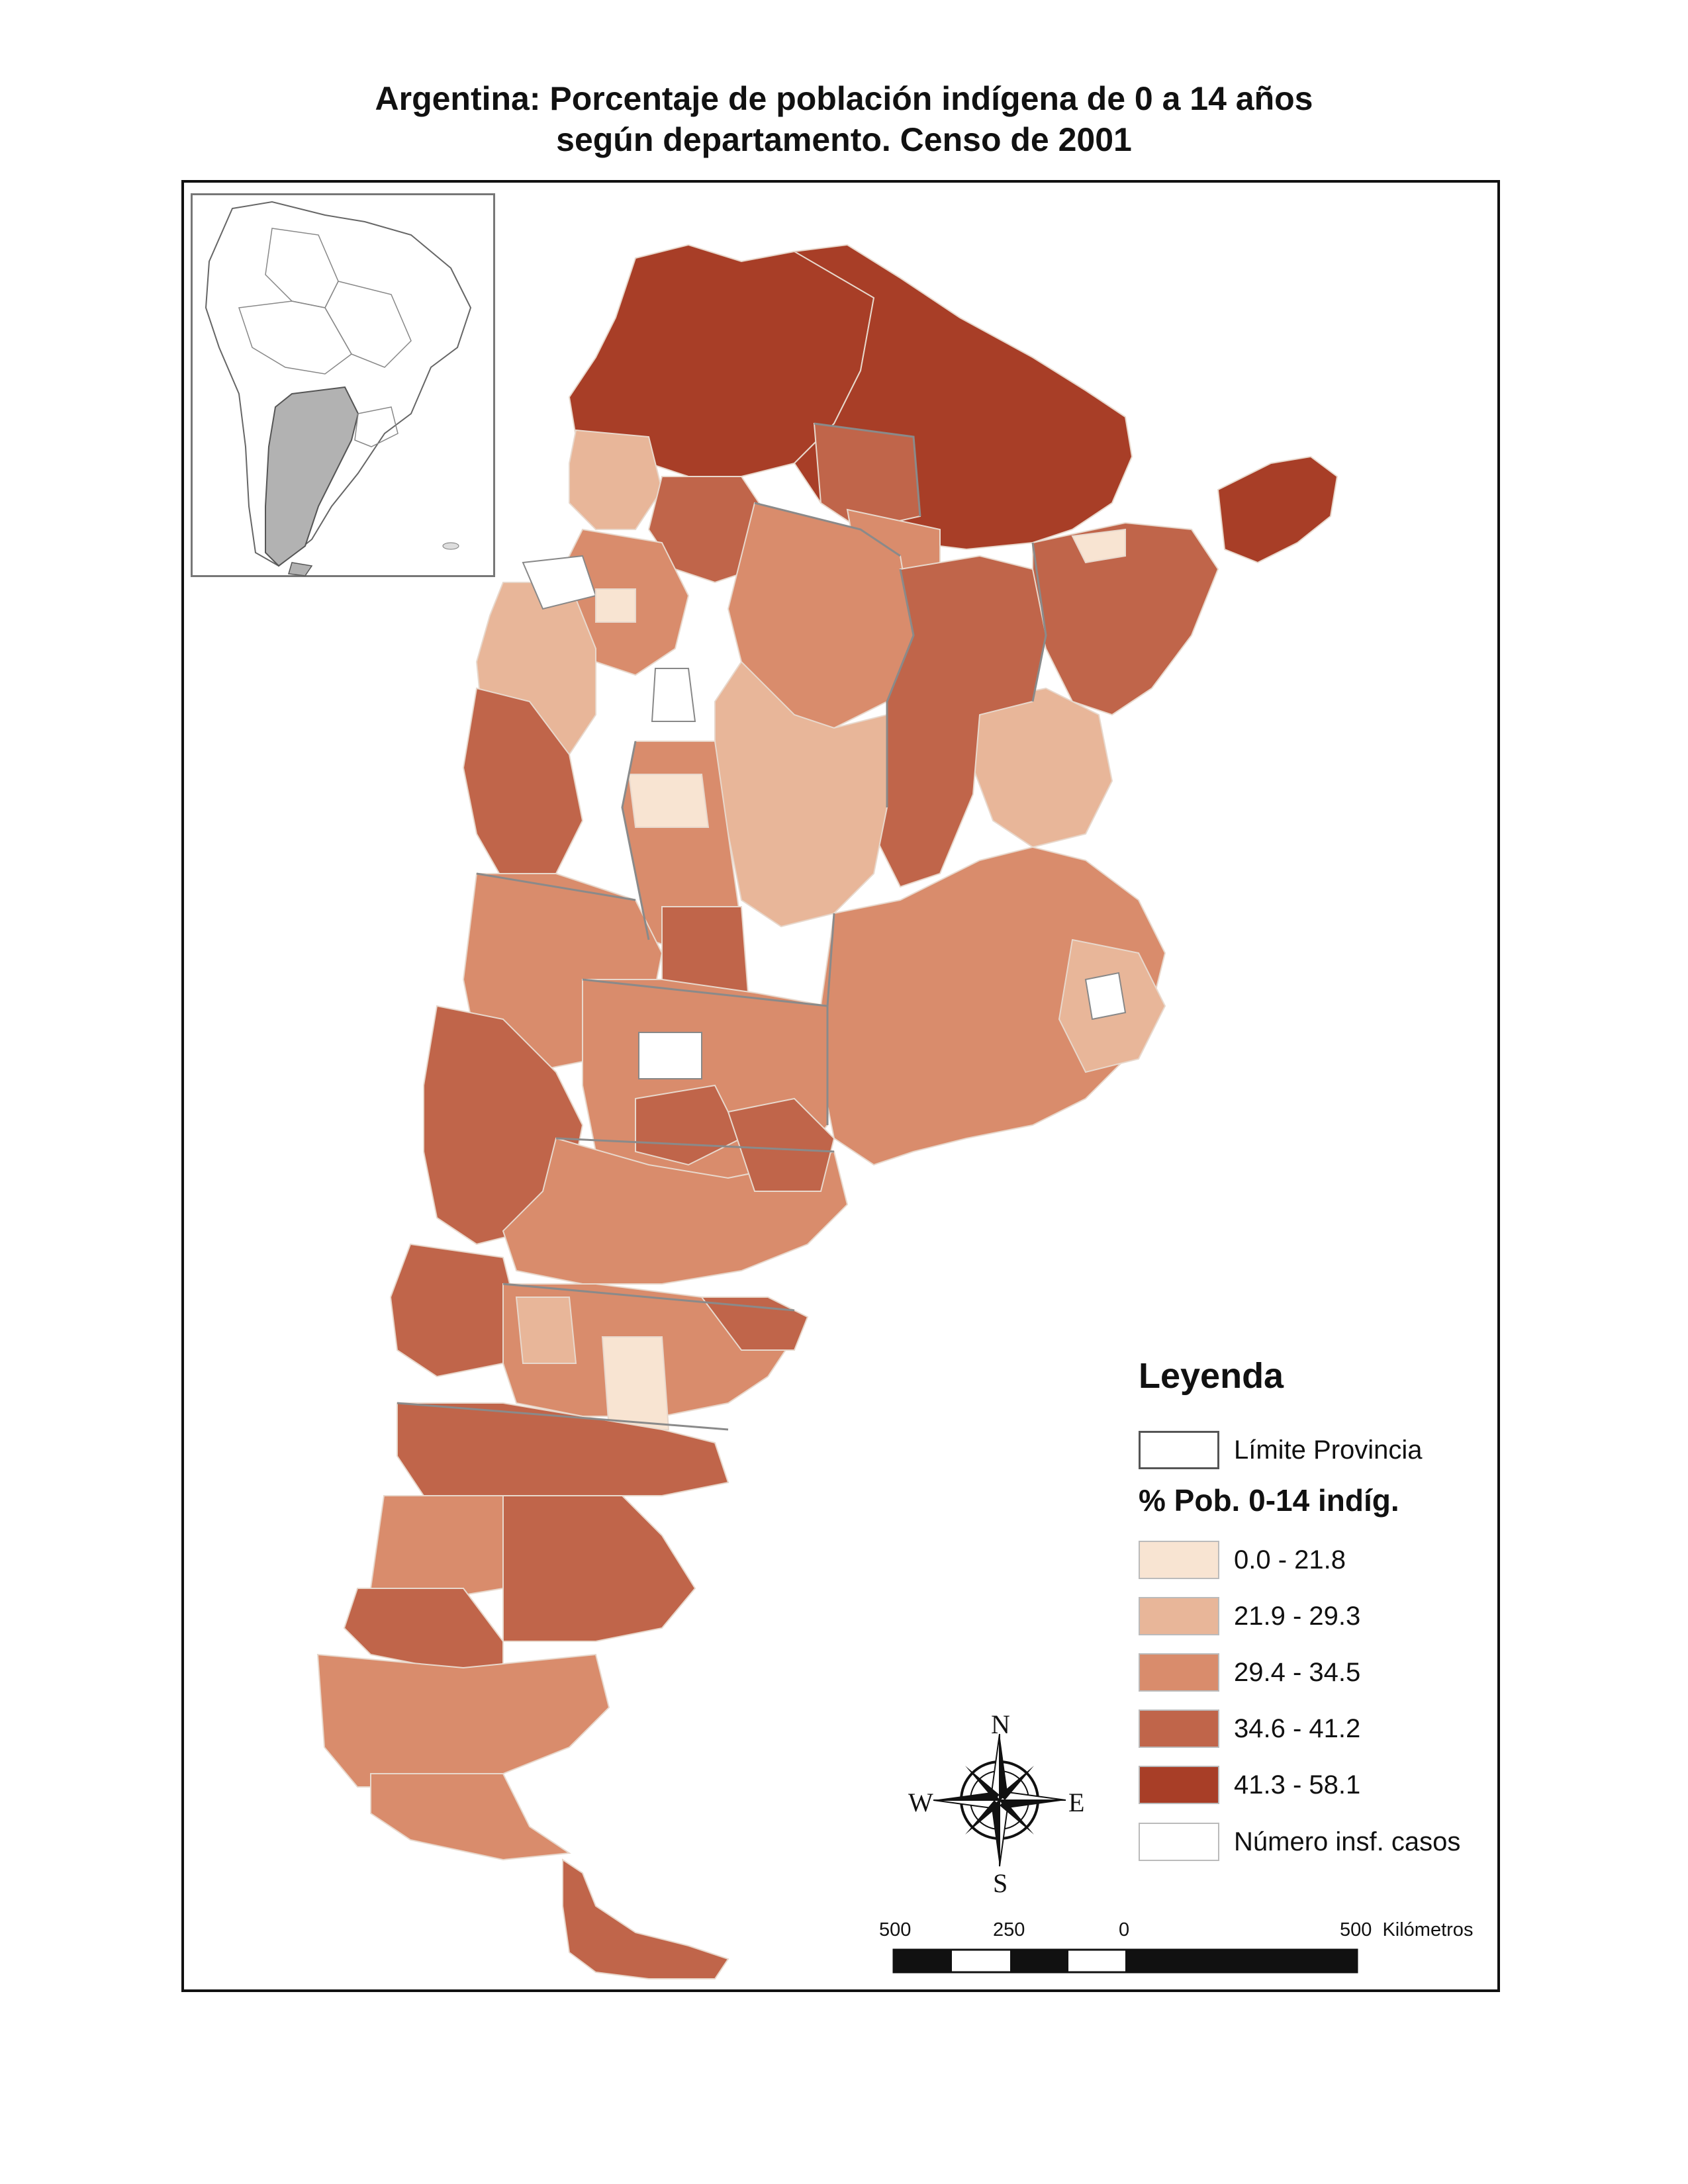 Image resolution: width=1688 pixels, height=2184 pixels. I want to click on region-misiones, so click(1277, 509).